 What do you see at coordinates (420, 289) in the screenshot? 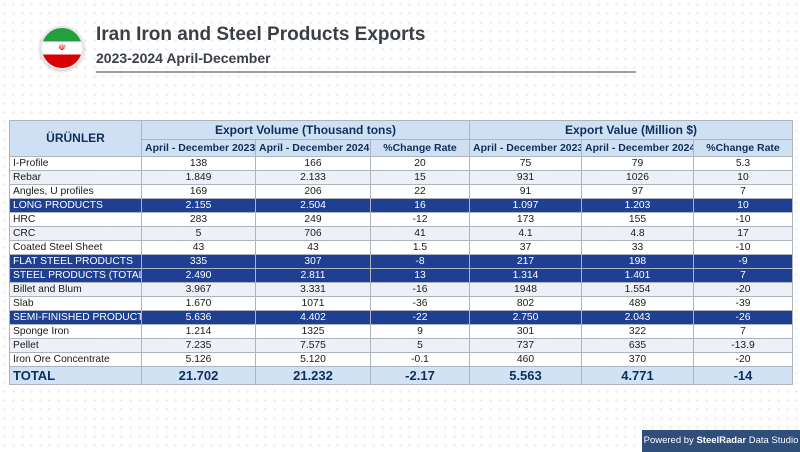
I see `table-cell: -16` at bounding box center [420, 289].